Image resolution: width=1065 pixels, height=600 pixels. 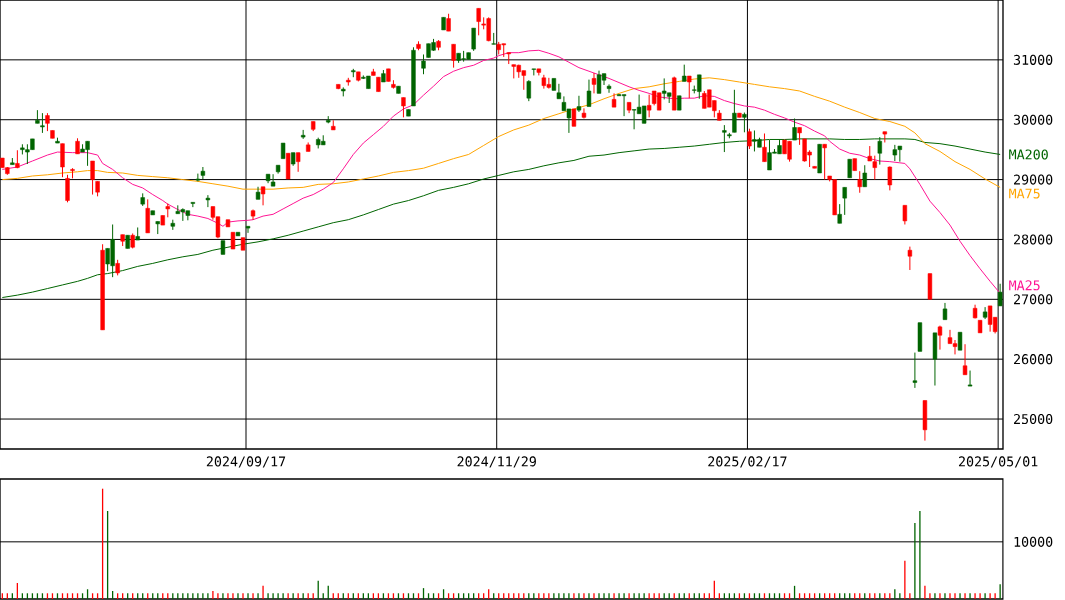 What do you see at coordinates (1033, 419) in the screenshot?
I see `y-tick-label: 25000` at bounding box center [1033, 419].